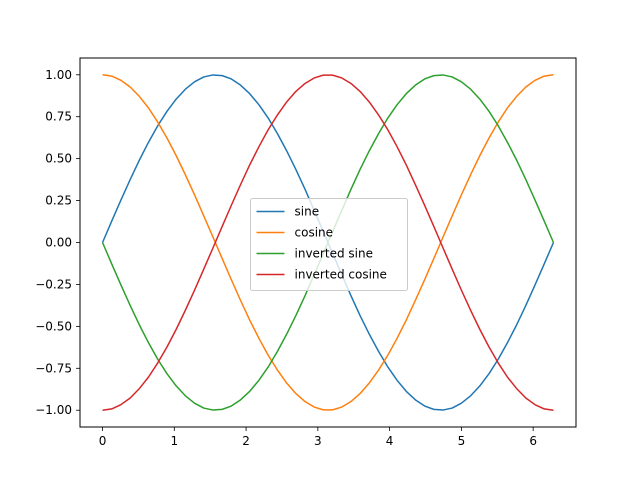 This screenshot has height=480, width=640. I want to click on x-axis: 0 1 2 3 4 5 6, so click(318, 437).